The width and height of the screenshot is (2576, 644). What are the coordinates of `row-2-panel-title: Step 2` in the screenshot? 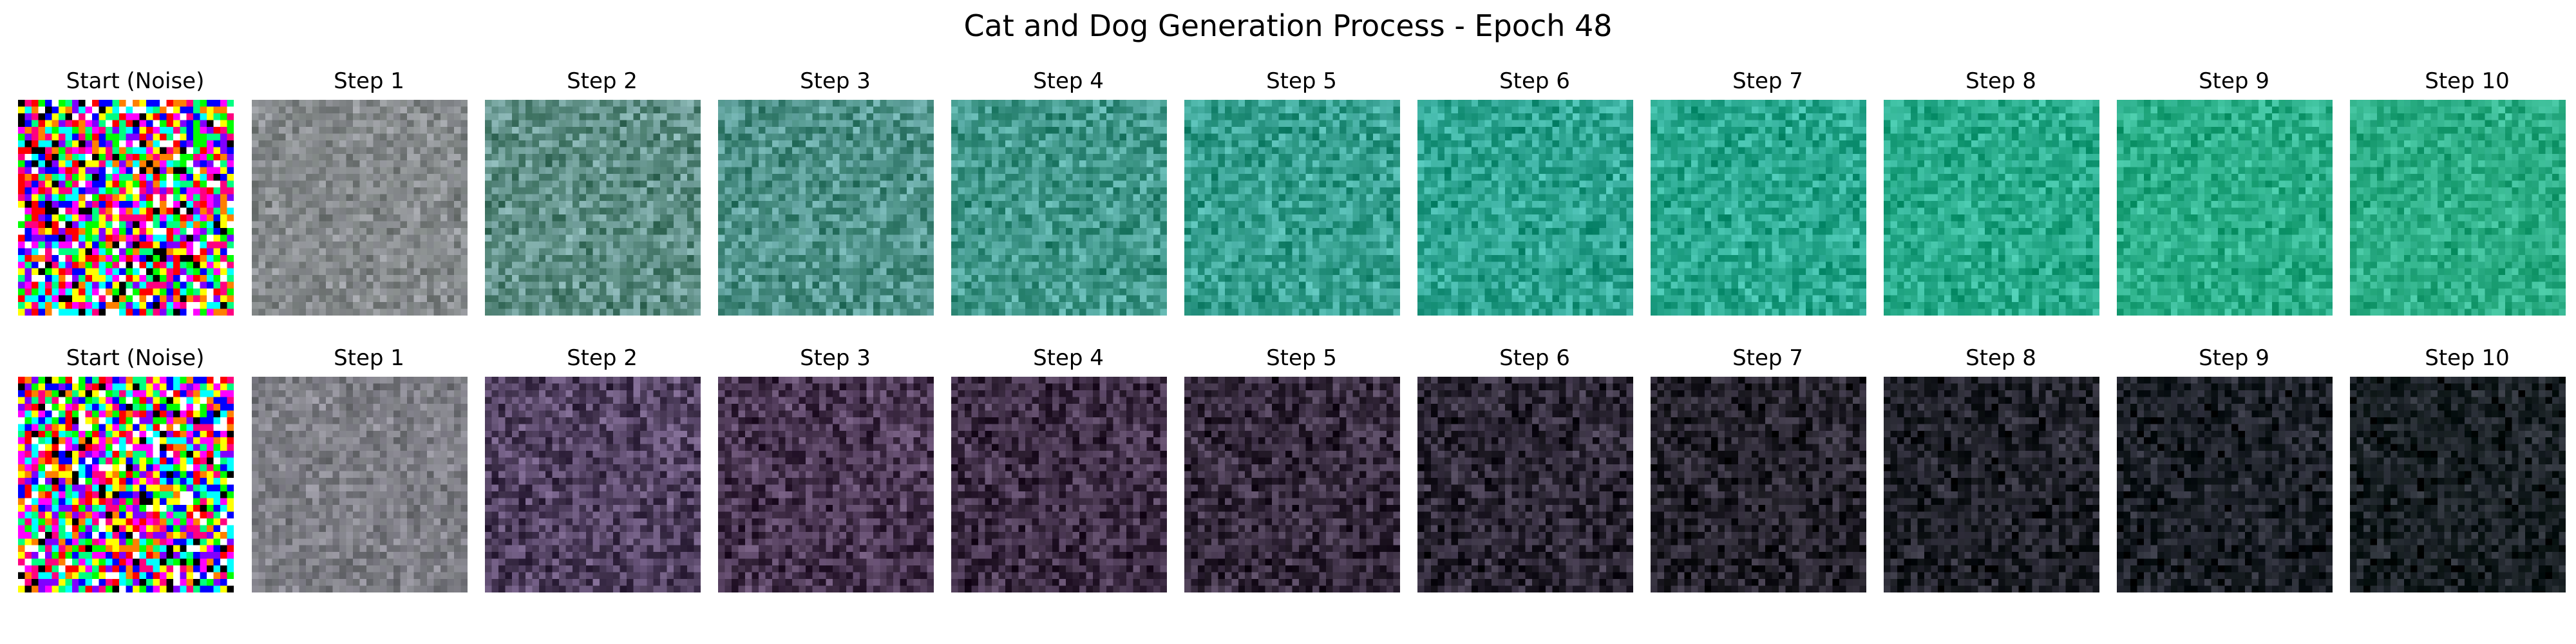 It's located at (603, 358).